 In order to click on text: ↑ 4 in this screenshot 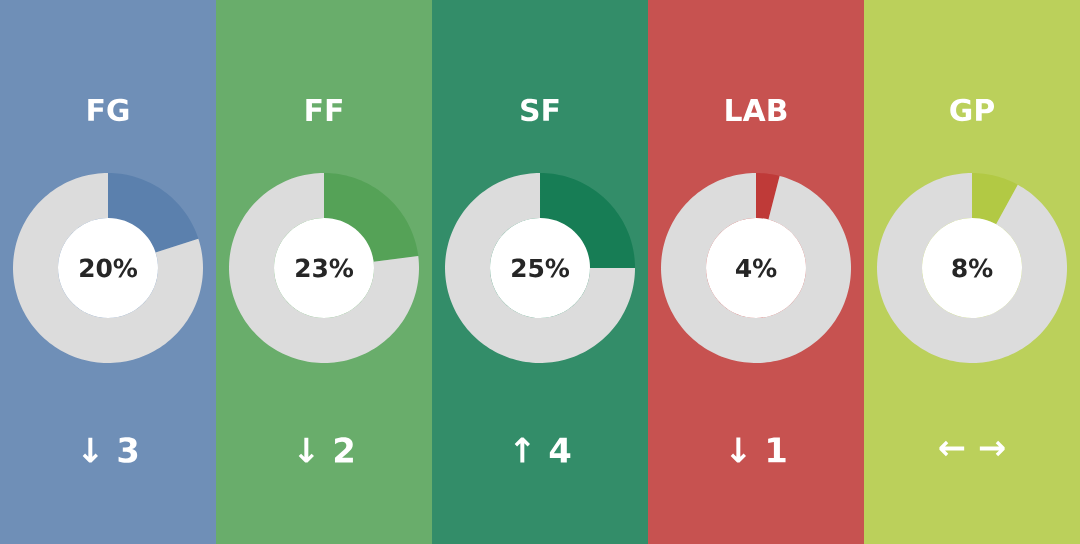, I will do `click(542, 450)`.